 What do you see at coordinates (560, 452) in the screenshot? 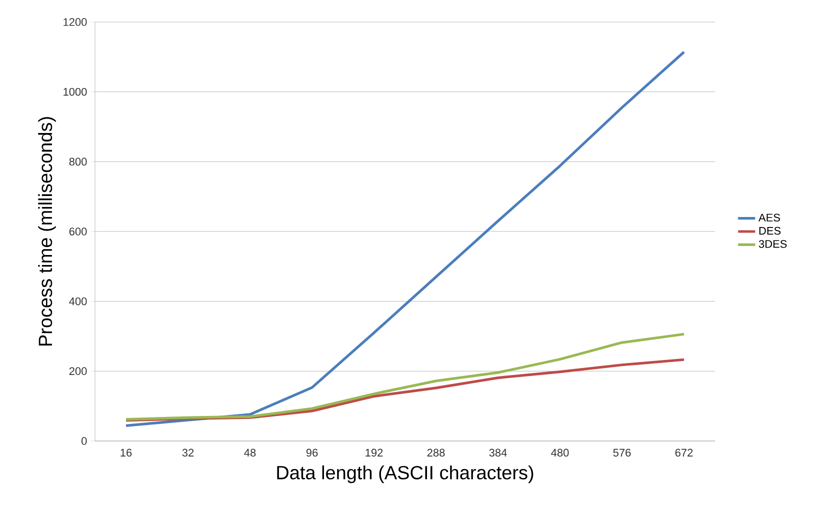
I see `x-tick-label: 480` at bounding box center [560, 452].